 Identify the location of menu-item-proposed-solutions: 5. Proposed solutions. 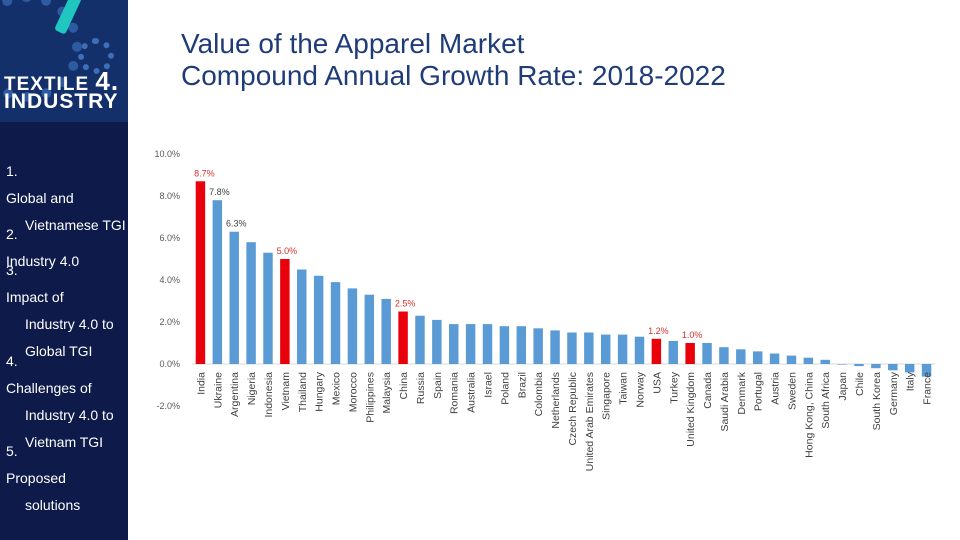
(43, 478).